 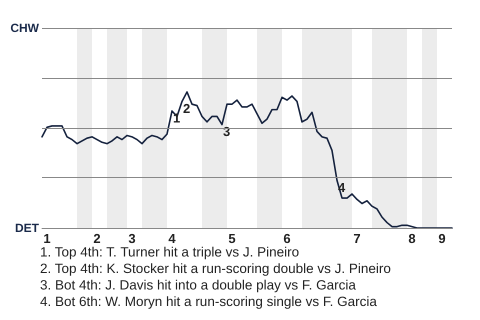 What do you see at coordinates (357, 238) in the screenshot?
I see `x-tick-label: 7` at bounding box center [357, 238].